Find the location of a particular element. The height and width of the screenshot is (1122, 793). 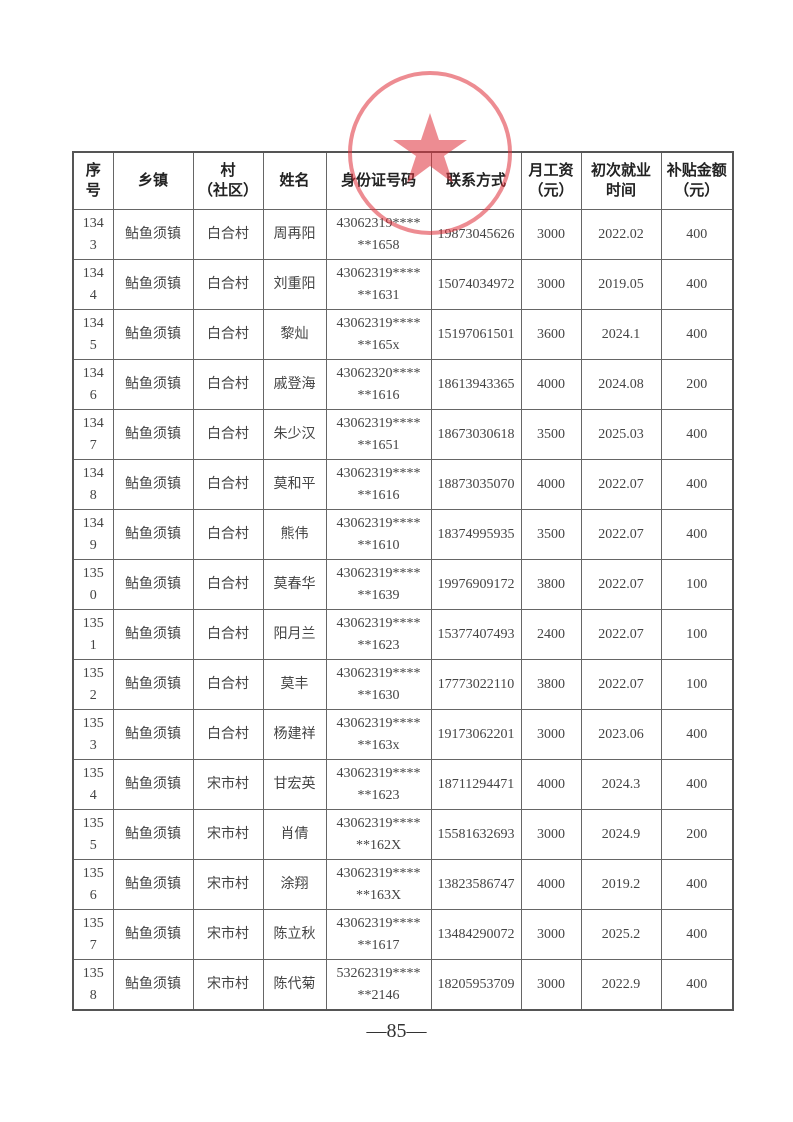

cell-salary: 3500 is located at coordinates (551, 434).